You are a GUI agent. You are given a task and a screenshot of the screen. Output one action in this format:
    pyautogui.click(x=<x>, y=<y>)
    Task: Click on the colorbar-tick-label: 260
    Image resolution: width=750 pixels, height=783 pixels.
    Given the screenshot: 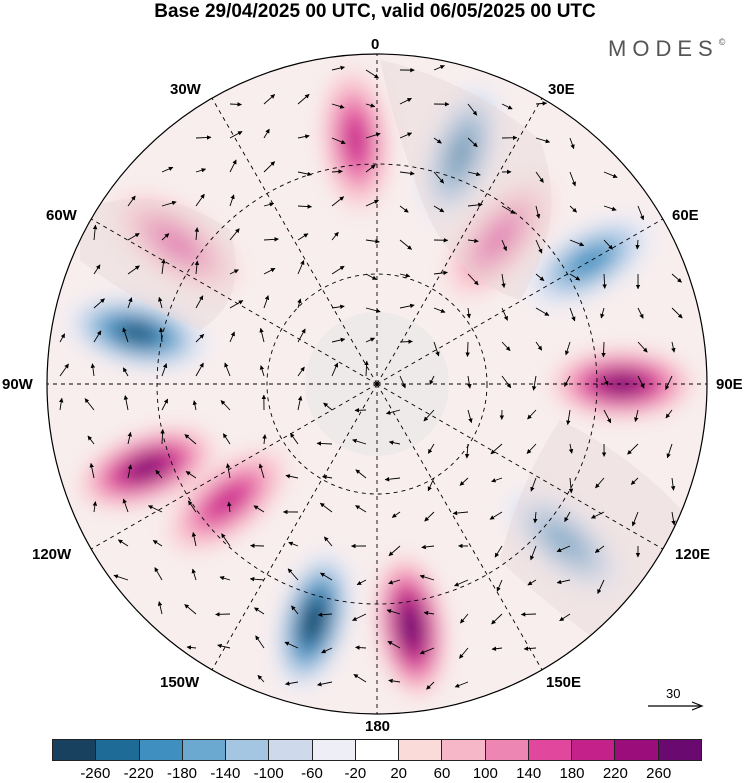 What is the action you would take?
    pyautogui.click(x=659, y=773)
    